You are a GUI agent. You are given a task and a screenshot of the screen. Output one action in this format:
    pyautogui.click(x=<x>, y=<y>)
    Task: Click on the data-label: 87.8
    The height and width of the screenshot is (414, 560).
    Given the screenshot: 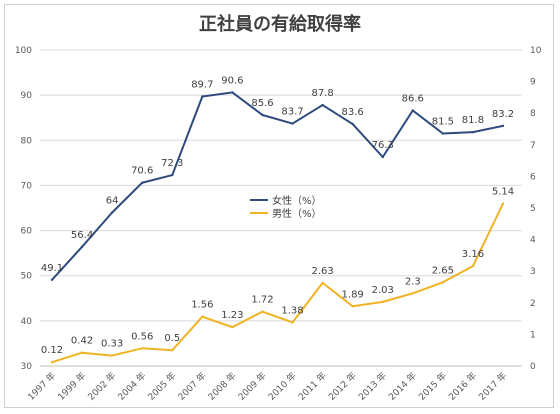 What is the action you would take?
    pyautogui.click(x=322, y=93)
    